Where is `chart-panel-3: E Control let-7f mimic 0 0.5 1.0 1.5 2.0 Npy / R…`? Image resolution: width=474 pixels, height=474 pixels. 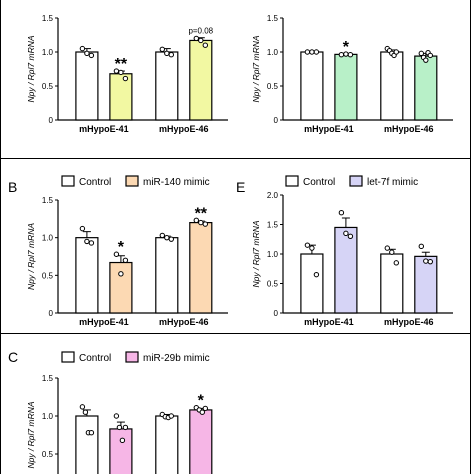
chart-panel-3: E Control let-7f mimic 0 0.5 1.0 1.5 2.0 Npy / R… is located at coordinates (344, 251).